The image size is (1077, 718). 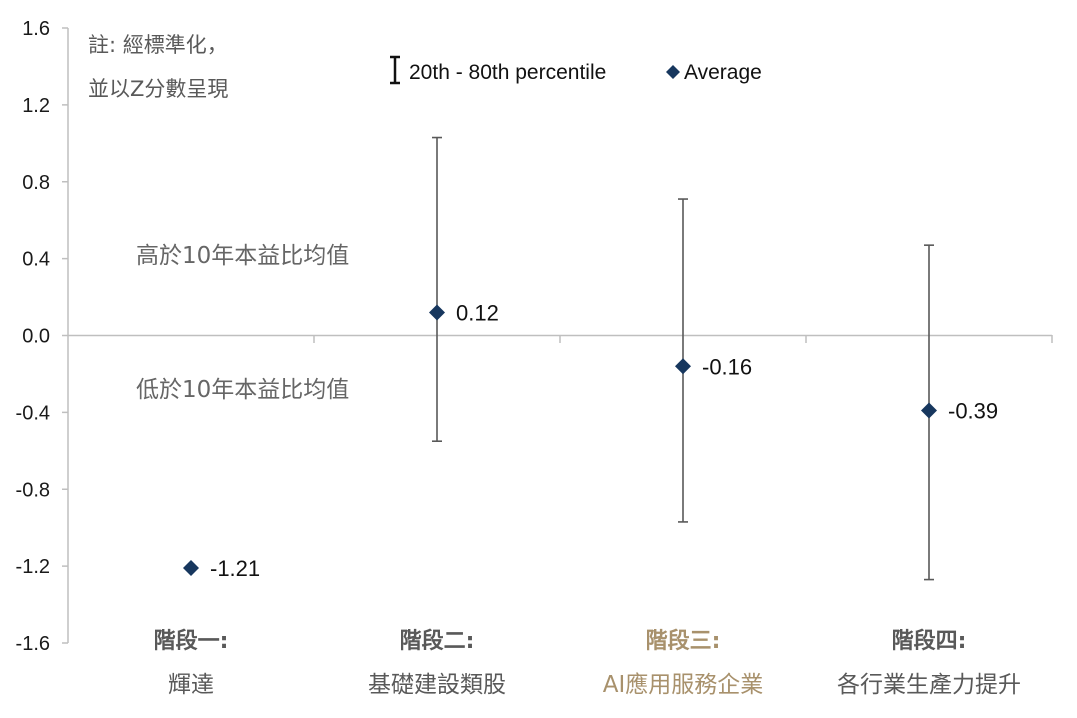 What do you see at coordinates (437, 289) in the screenshot?
I see `percentile-range-bar` at bounding box center [437, 289].